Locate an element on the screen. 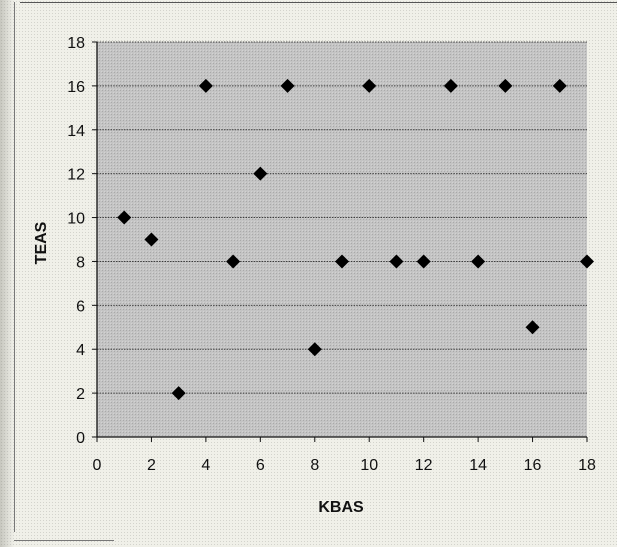 Image resolution: width=617 pixels, height=547 pixels. page-bottom-rule is located at coordinates (64, 540).